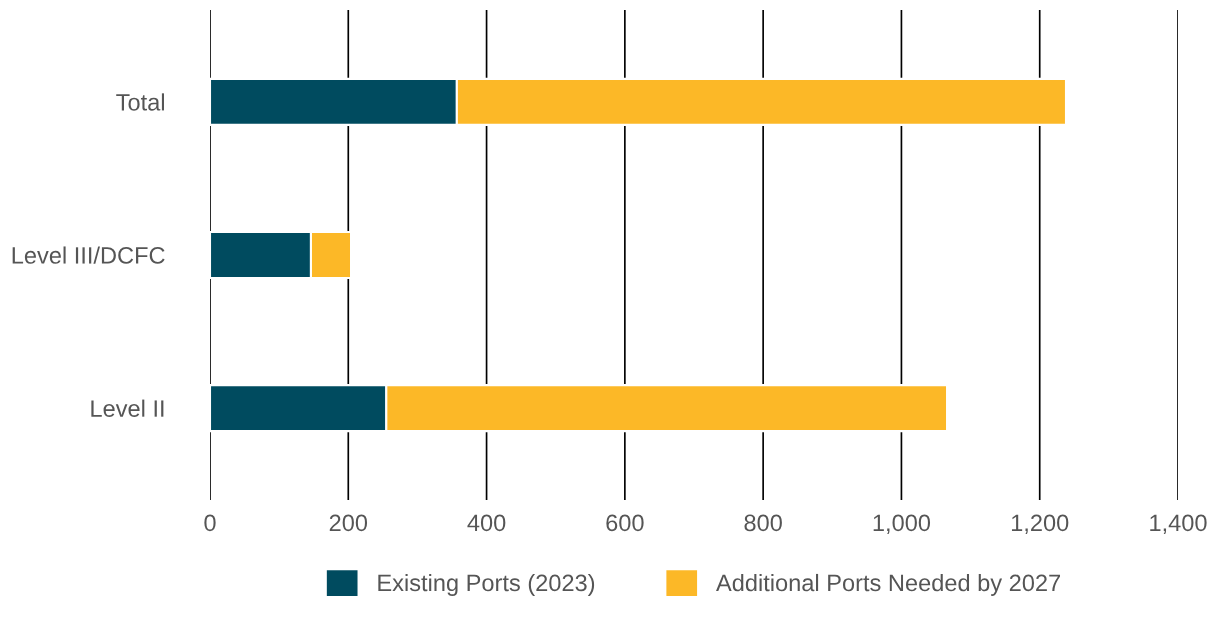 Image resolution: width=1222 pixels, height=632 pixels. I want to click on x-tick-label: 800, so click(763, 523).